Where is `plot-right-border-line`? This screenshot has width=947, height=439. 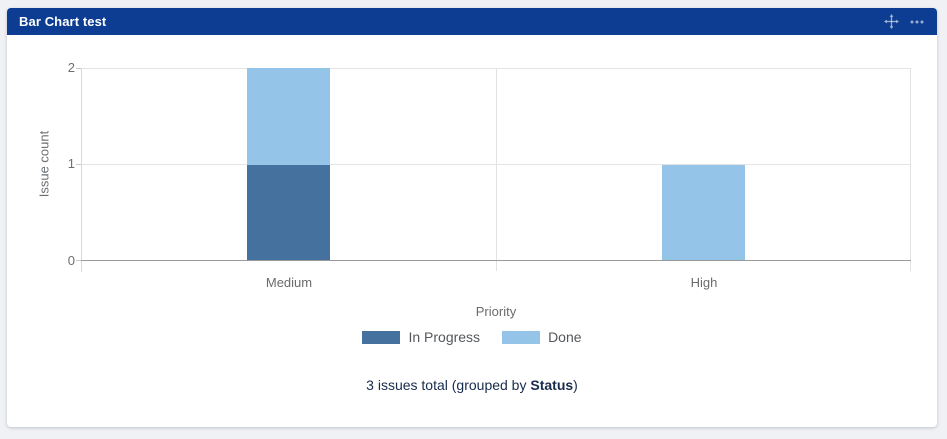
plot-right-border-line is located at coordinates (910, 169).